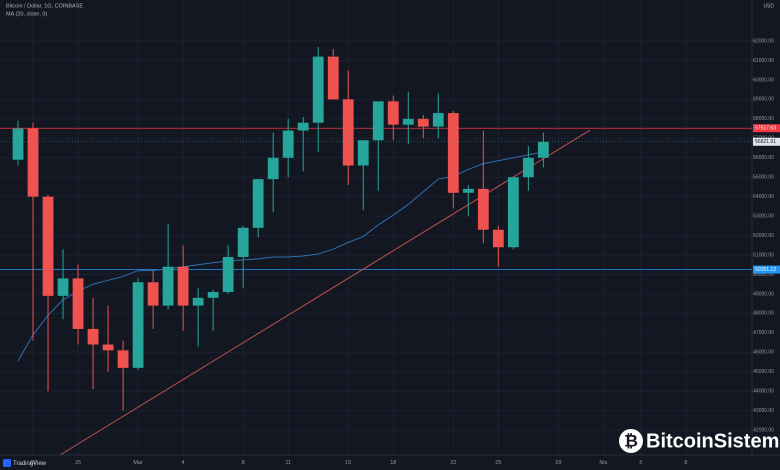 The image size is (780, 470). I want to click on y-tick-label: 55000.00, so click(763, 178).